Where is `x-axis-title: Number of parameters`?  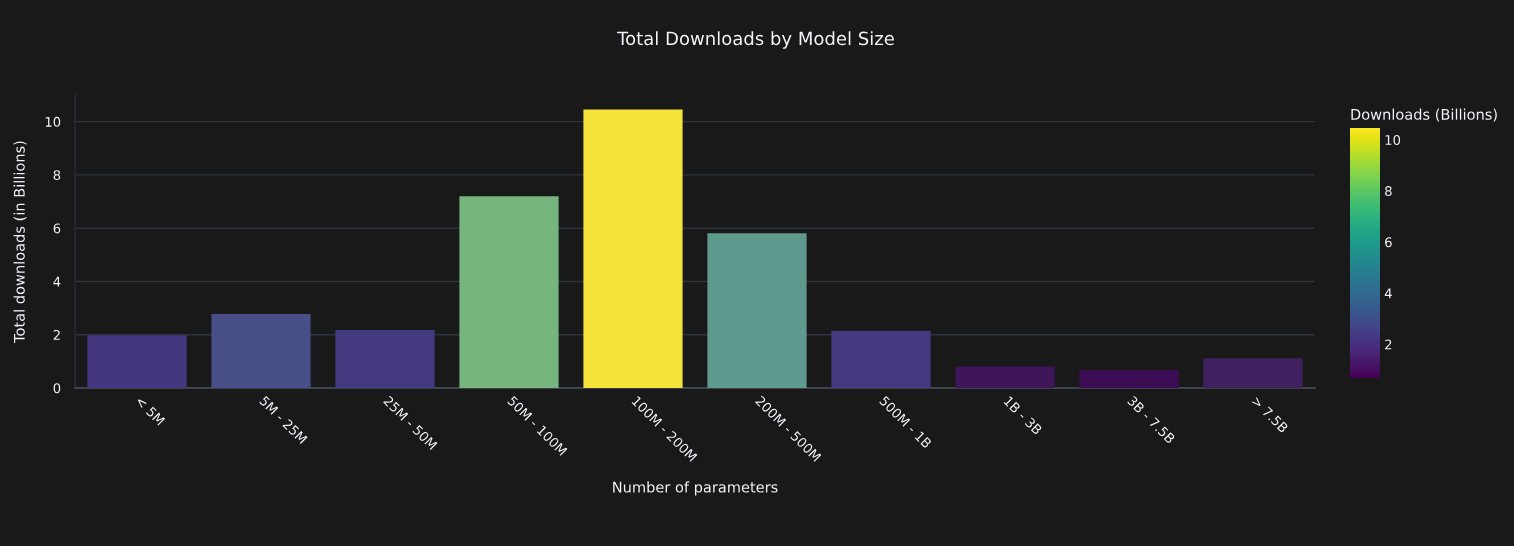
x-axis-title: Number of parameters is located at coordinates (695, 488).